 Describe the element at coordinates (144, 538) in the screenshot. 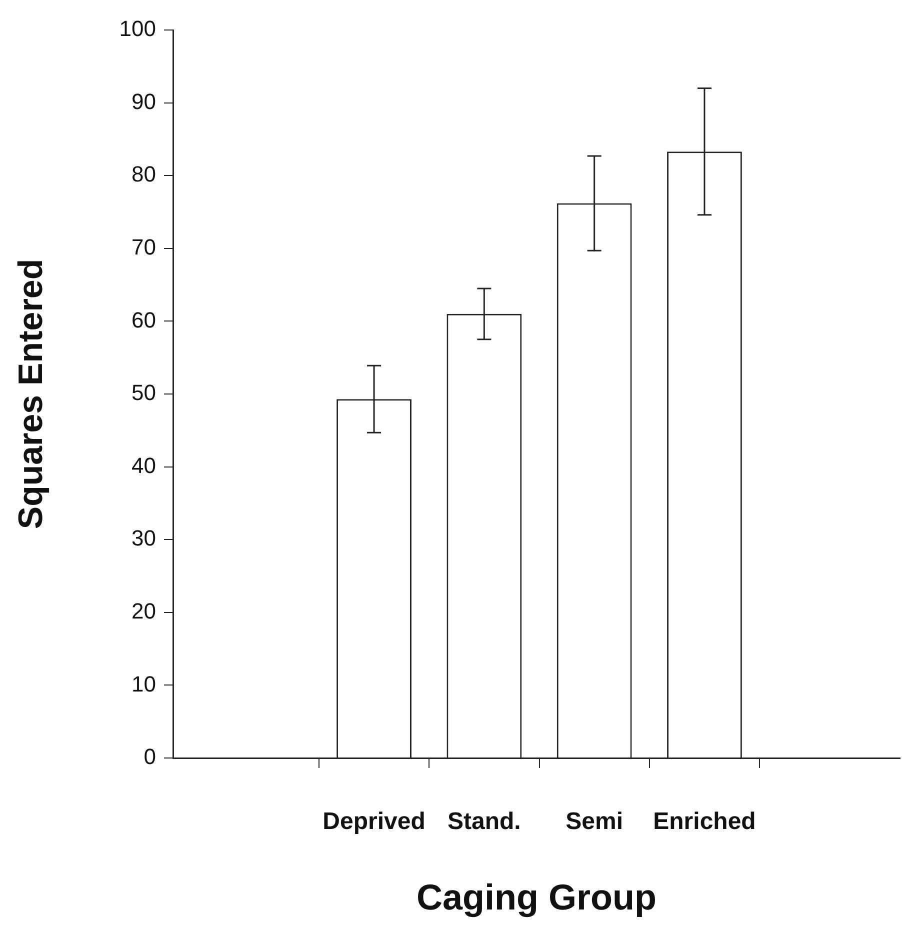

I see `y-tick-label: 30` at that location.